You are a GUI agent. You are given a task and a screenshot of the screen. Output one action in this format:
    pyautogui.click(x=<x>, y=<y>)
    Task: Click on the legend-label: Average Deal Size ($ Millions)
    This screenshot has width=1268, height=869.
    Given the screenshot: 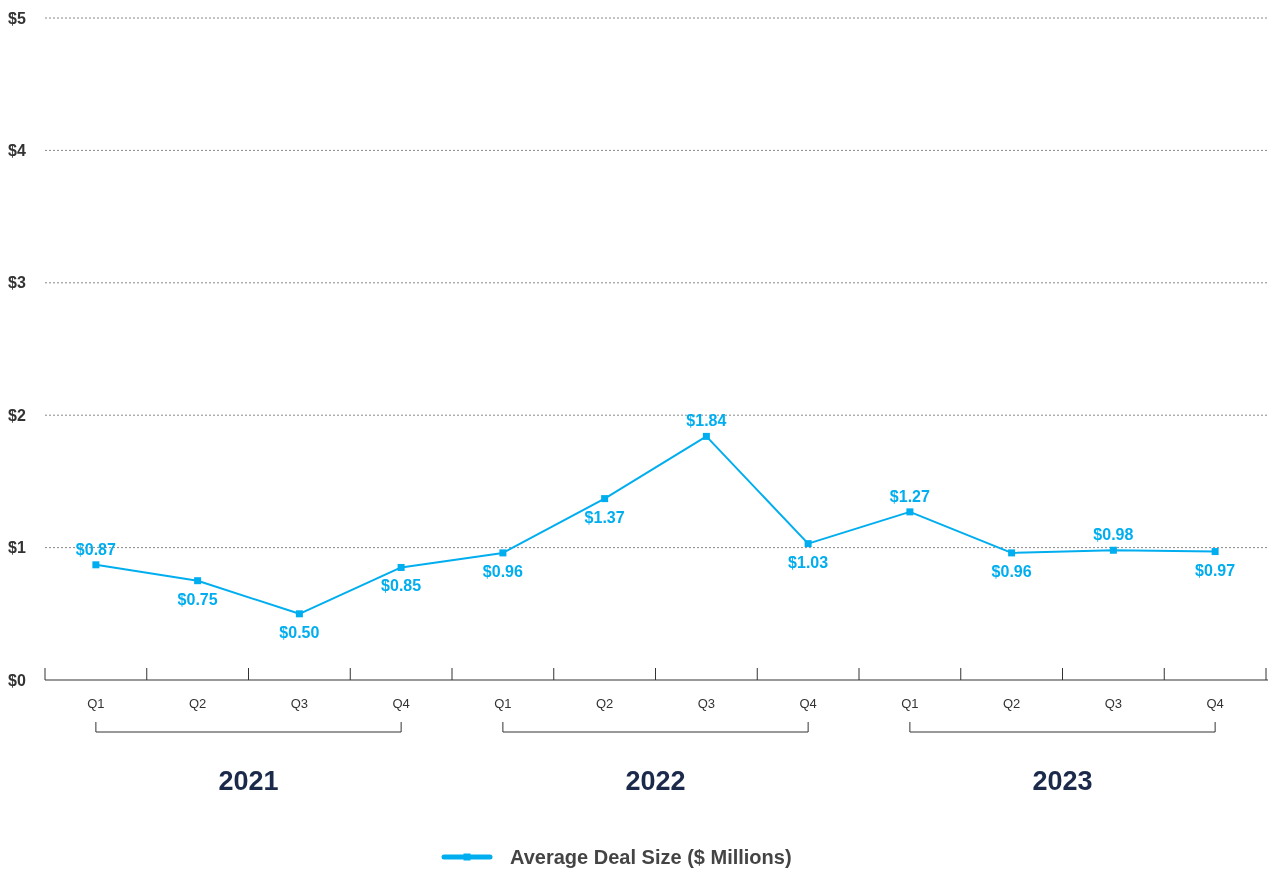 What is the action you would take?
    pyautogui.click(x=651, y=857)
    